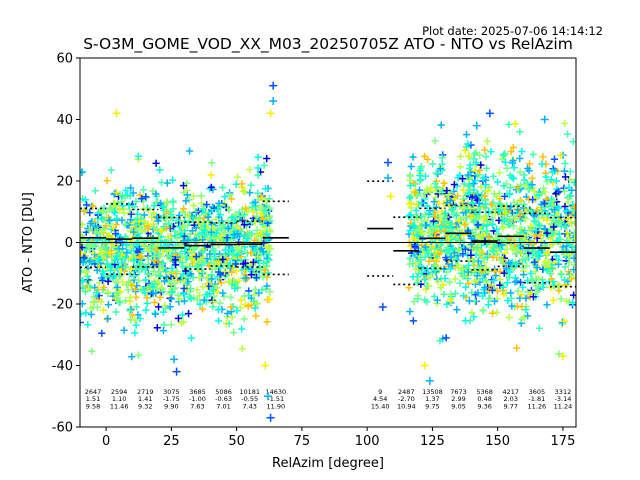  I want to click on y-tick-label: -60, so click(62, 428).